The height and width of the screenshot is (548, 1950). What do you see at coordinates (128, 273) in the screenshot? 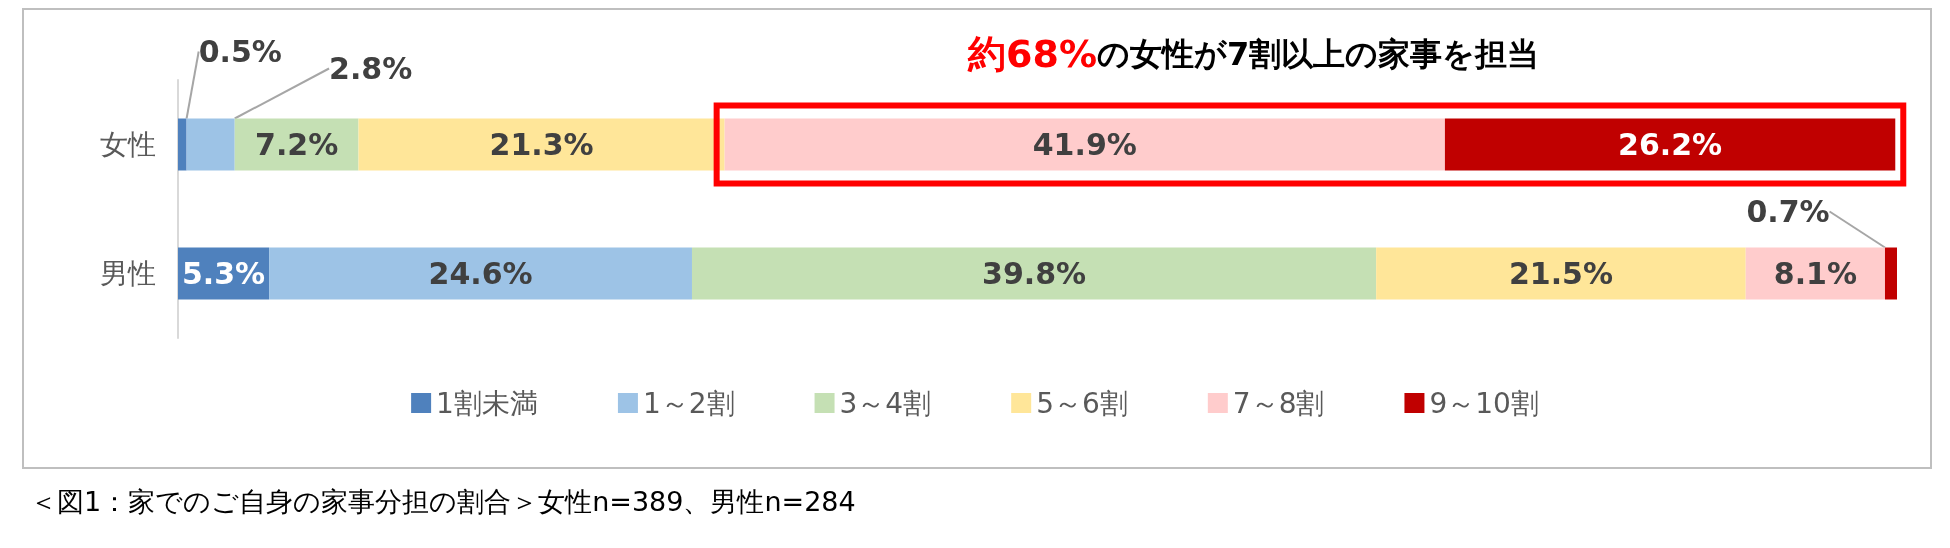
I see `y-tick-label: 男性` at bounding box center [128, 273].